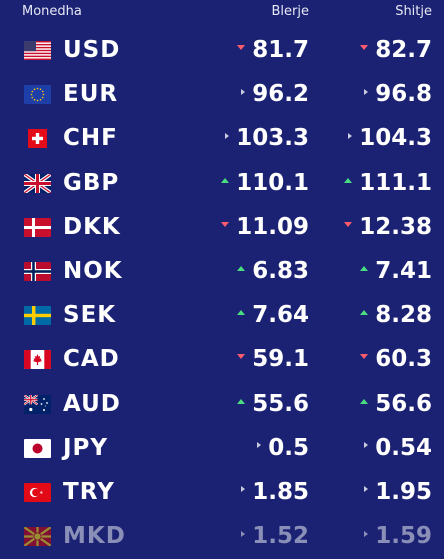  Describe the element at coordinates (398, 449) in the screenshot. I see `sell-rate: 0.54` at that location.